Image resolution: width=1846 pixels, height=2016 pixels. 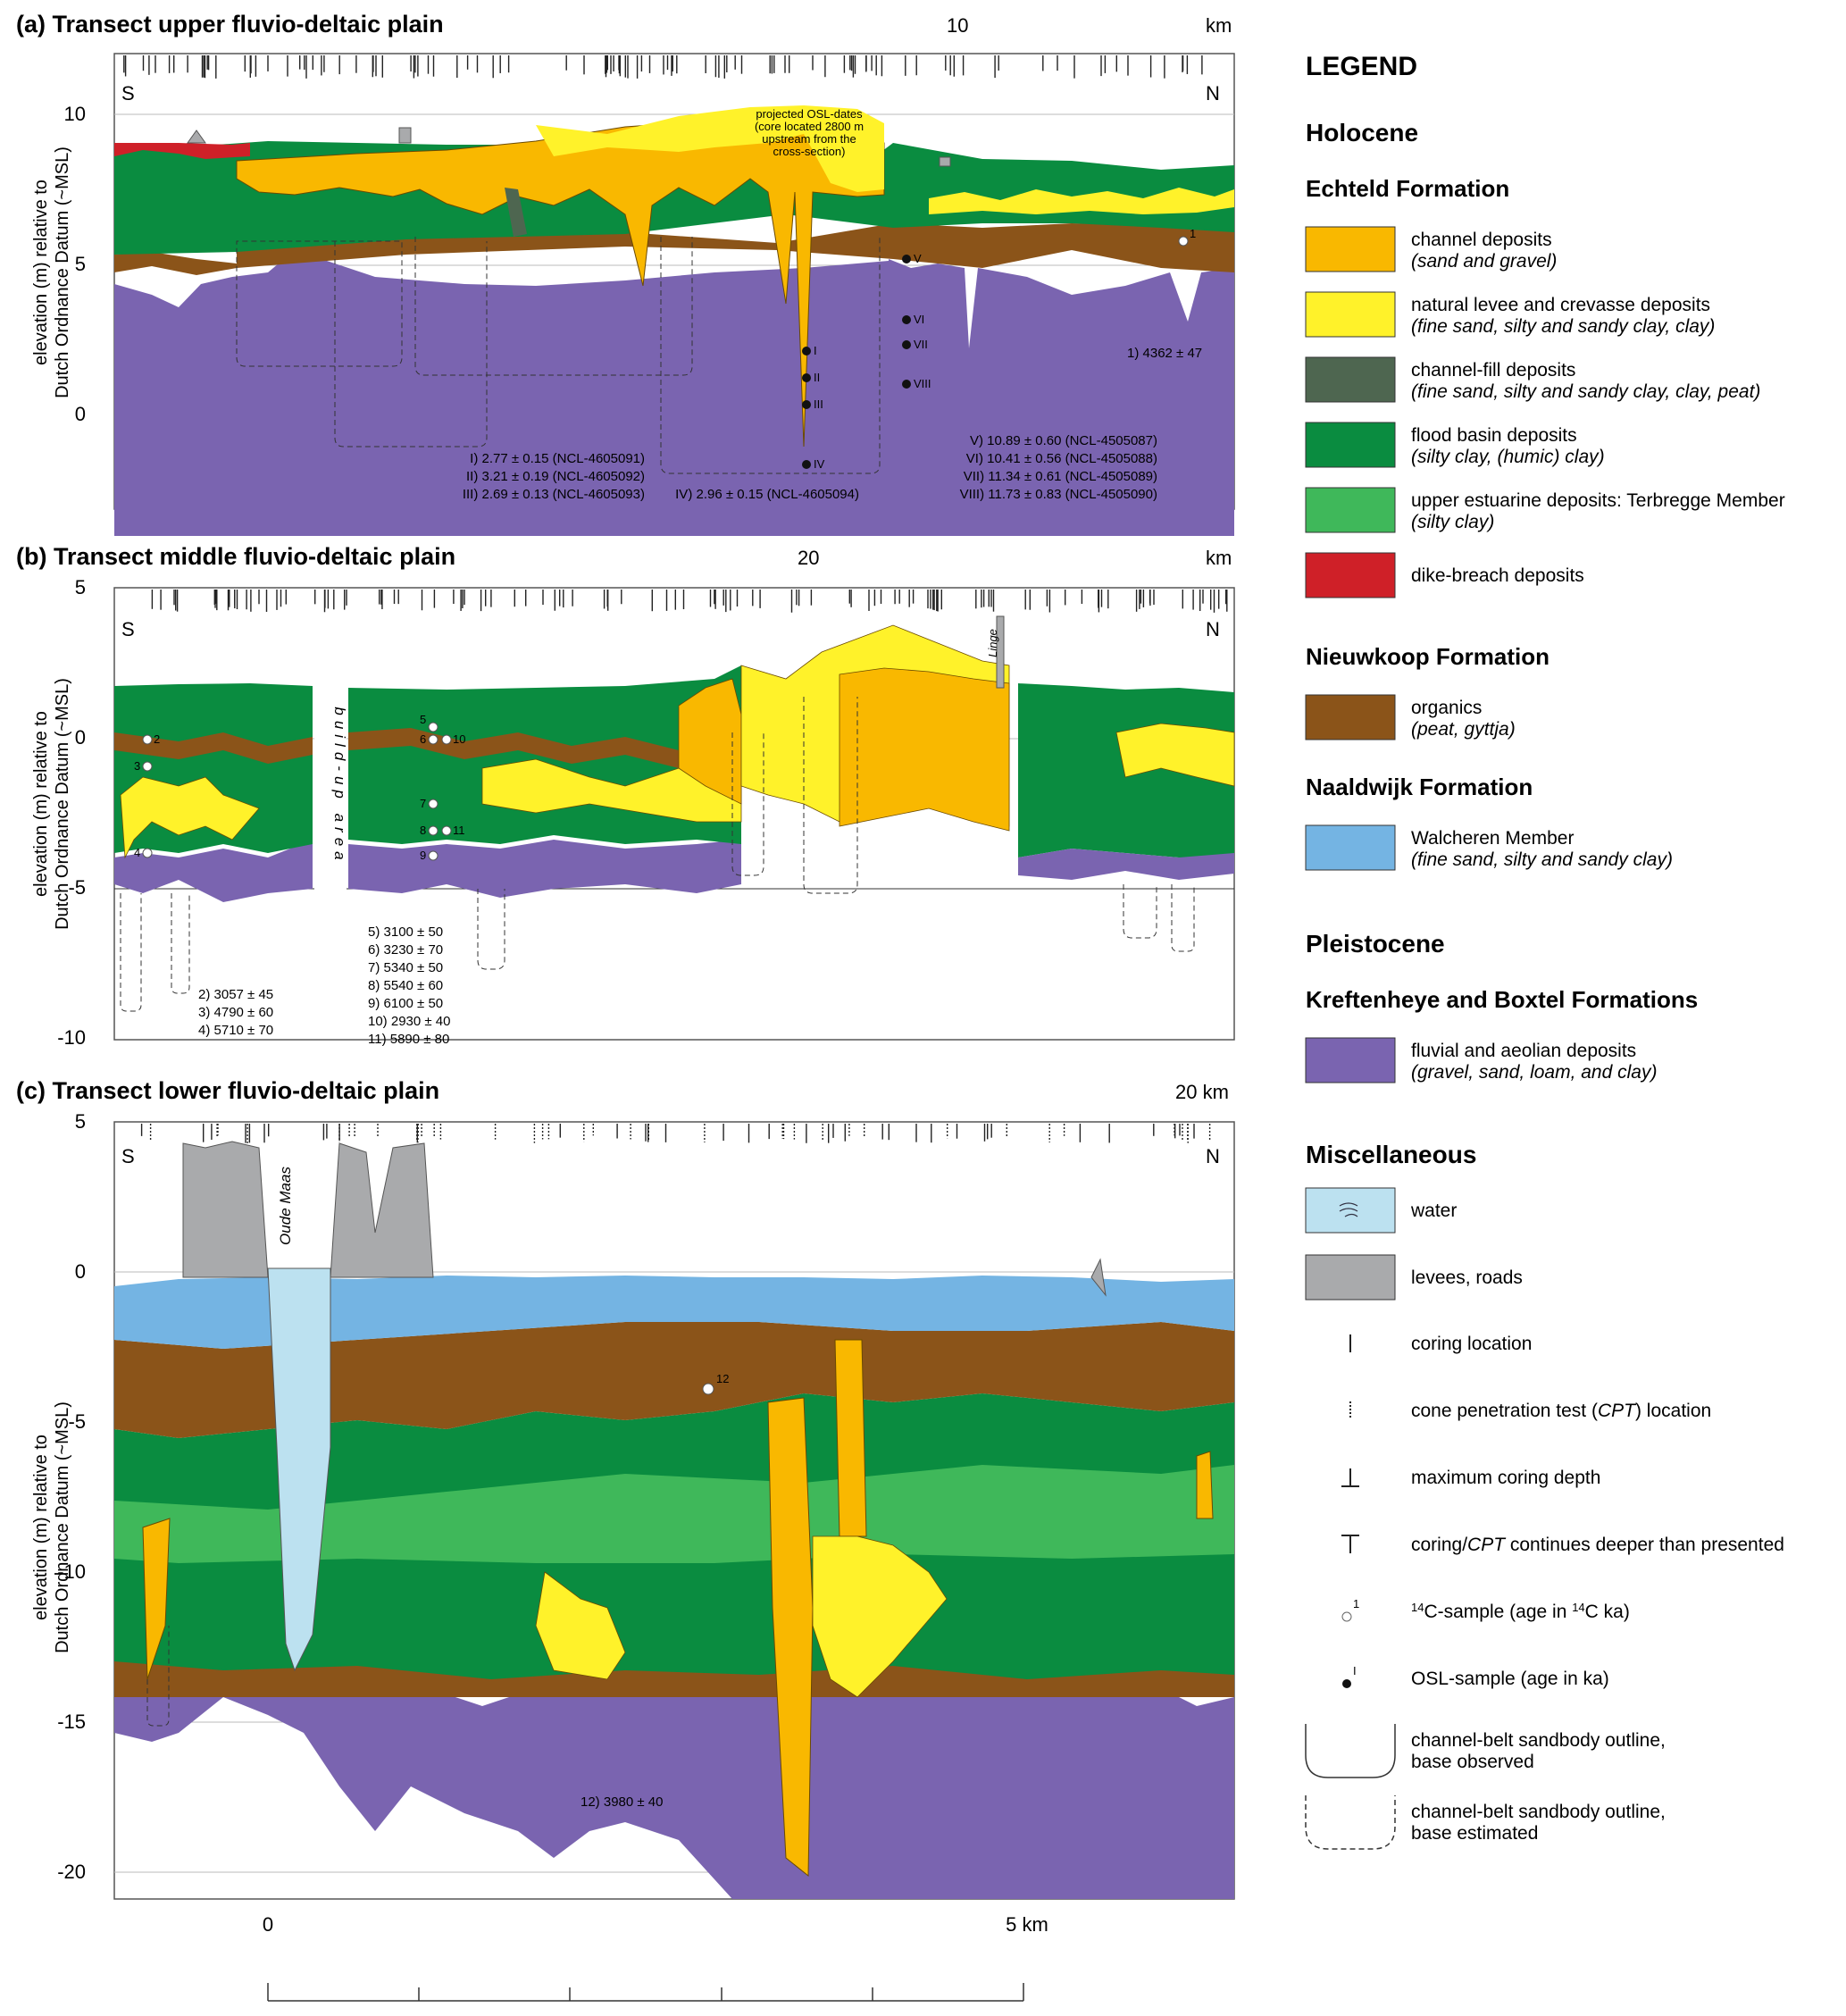 I want to click on osl-sample-icon-label: I, so click(x=1355, y=1670).